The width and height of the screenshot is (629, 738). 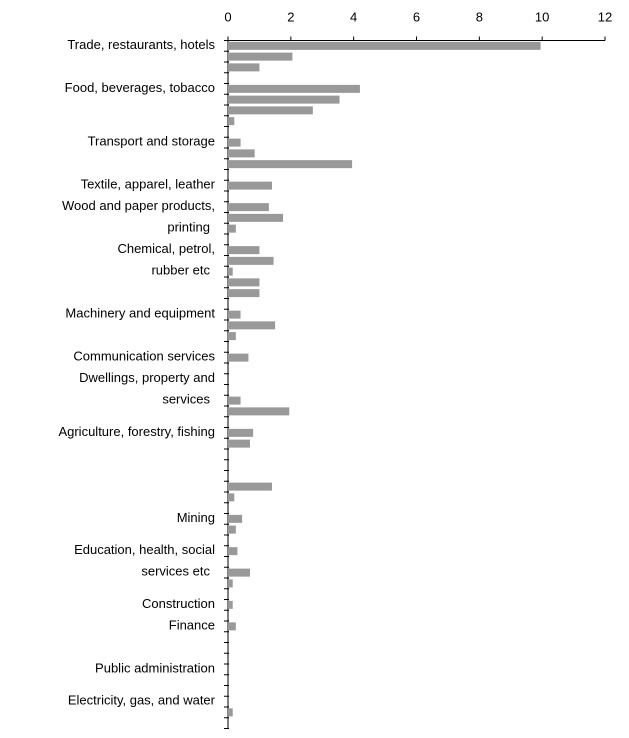 I want to click on y-tick-label: Communication services, so click(x=144, y=356).